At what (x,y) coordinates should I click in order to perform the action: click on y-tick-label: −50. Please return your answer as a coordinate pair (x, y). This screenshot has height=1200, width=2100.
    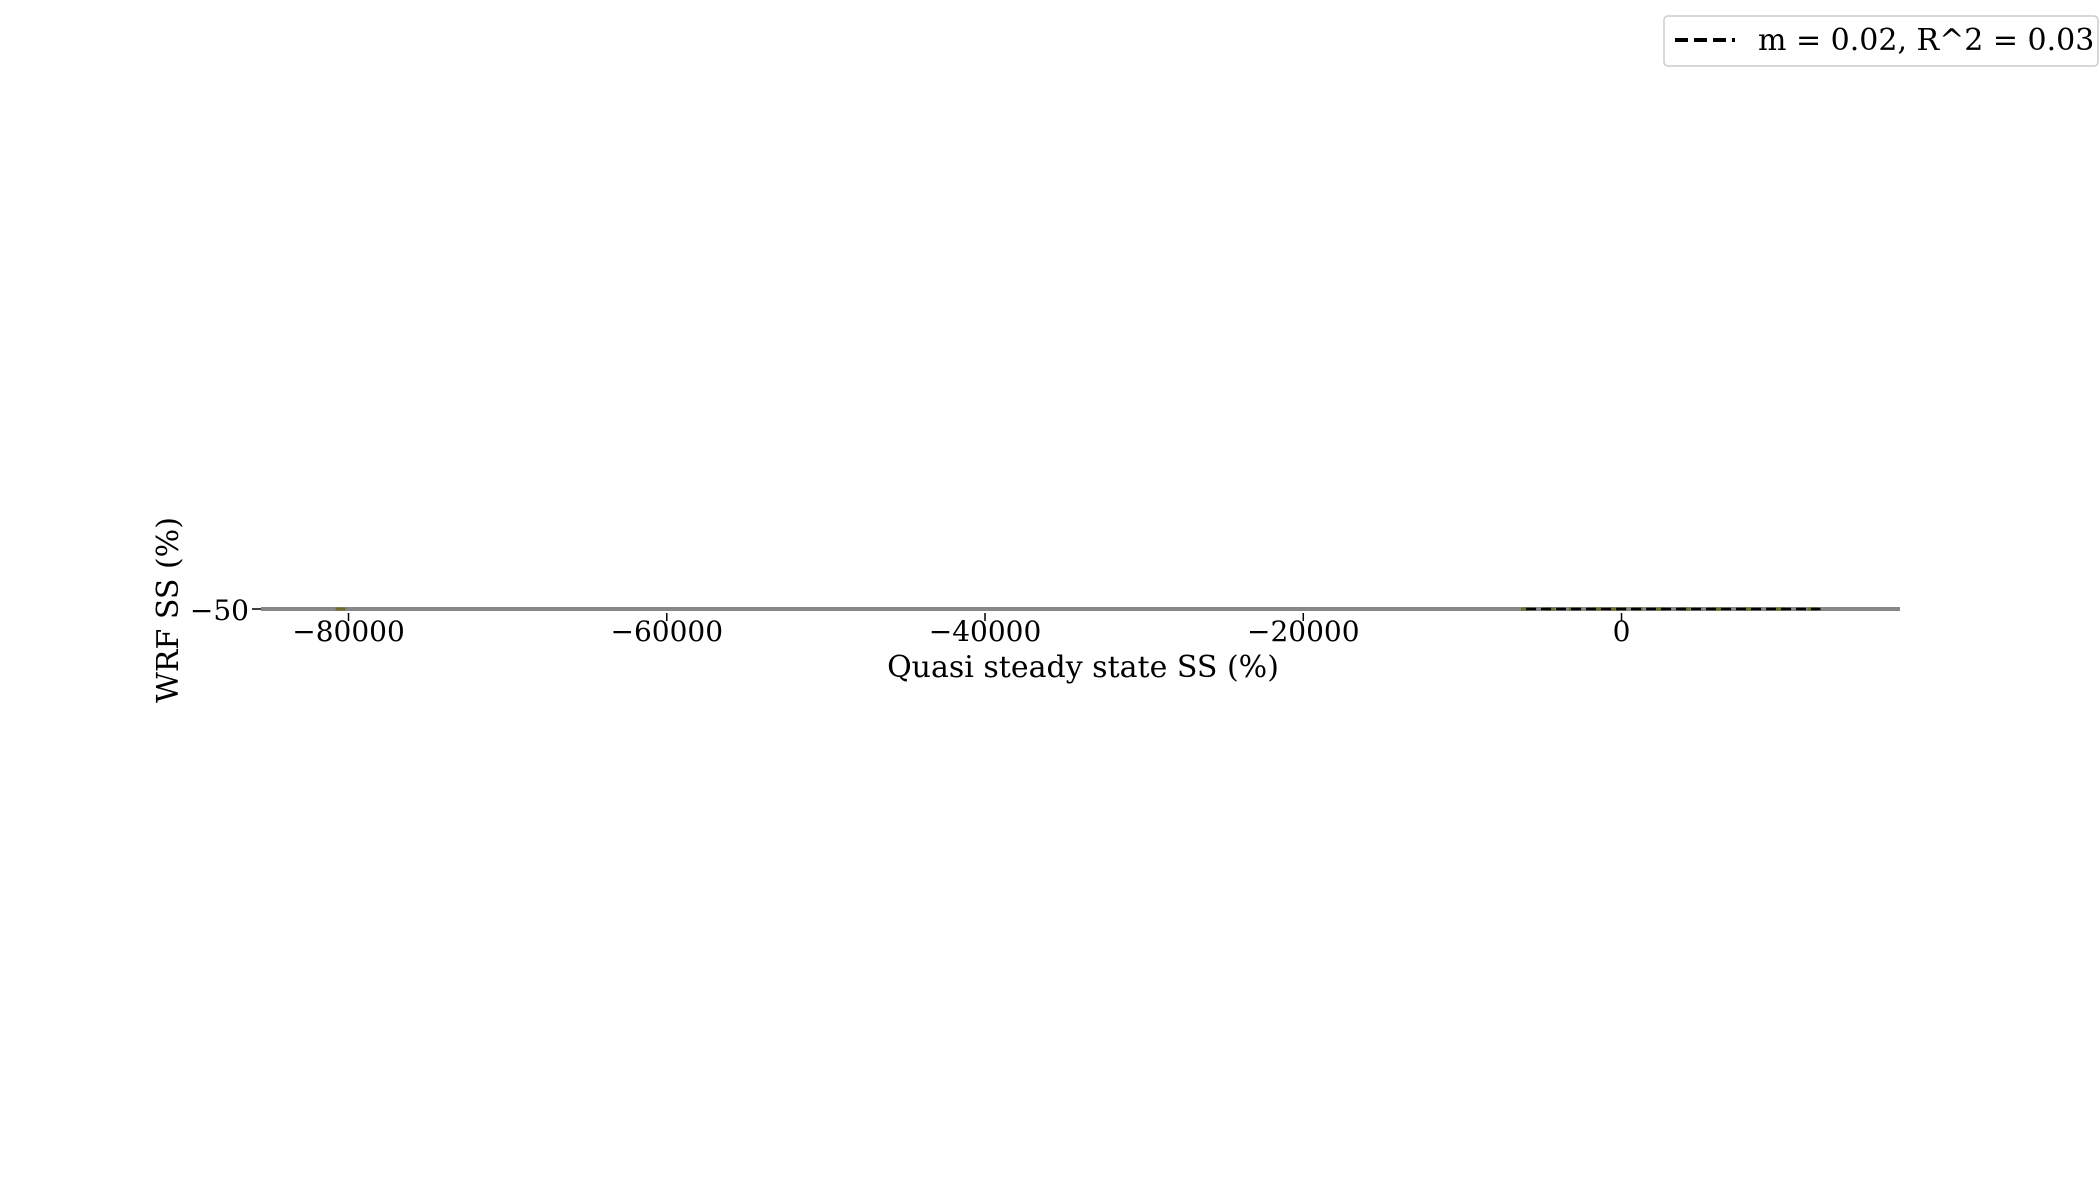
    Looking at the image, I should click on (219, 610).